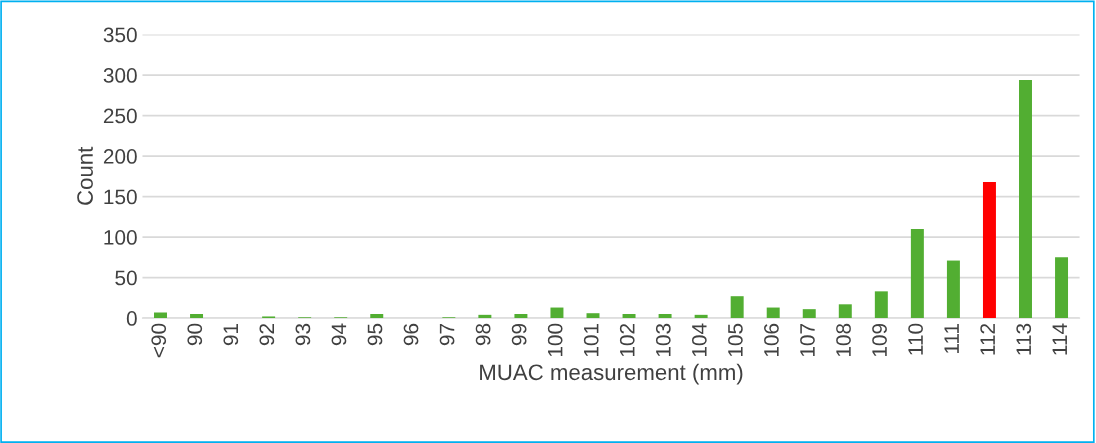 This screenshot has width=1096, height=443. What do you see at coordinates (339, 334) in the screenshot?
I see `x-tick-label: 94` at bounding box center [339, 334].